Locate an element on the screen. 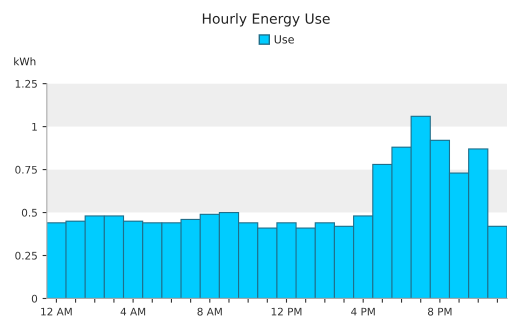  y-tick-label: 0.75 is located at coordinates (26, 170).